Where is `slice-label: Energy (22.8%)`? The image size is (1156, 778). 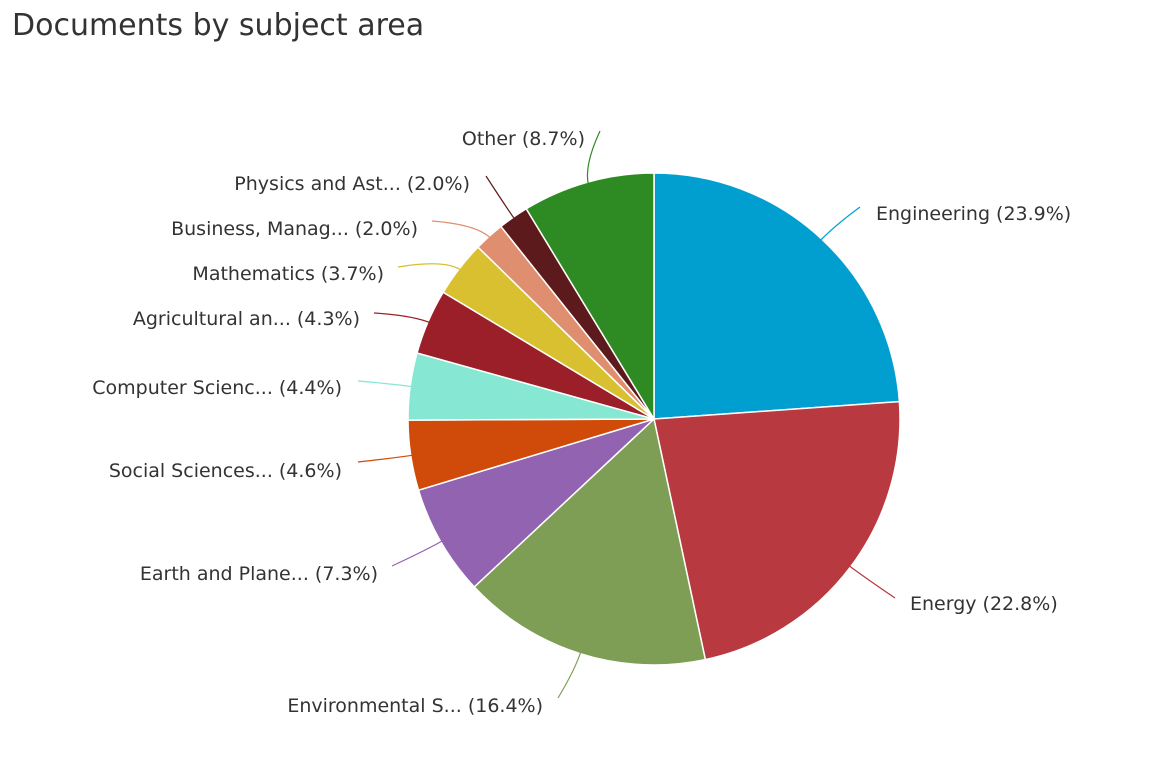 slice-label: Energy (22.8%) is located at coordinates (984, 604).